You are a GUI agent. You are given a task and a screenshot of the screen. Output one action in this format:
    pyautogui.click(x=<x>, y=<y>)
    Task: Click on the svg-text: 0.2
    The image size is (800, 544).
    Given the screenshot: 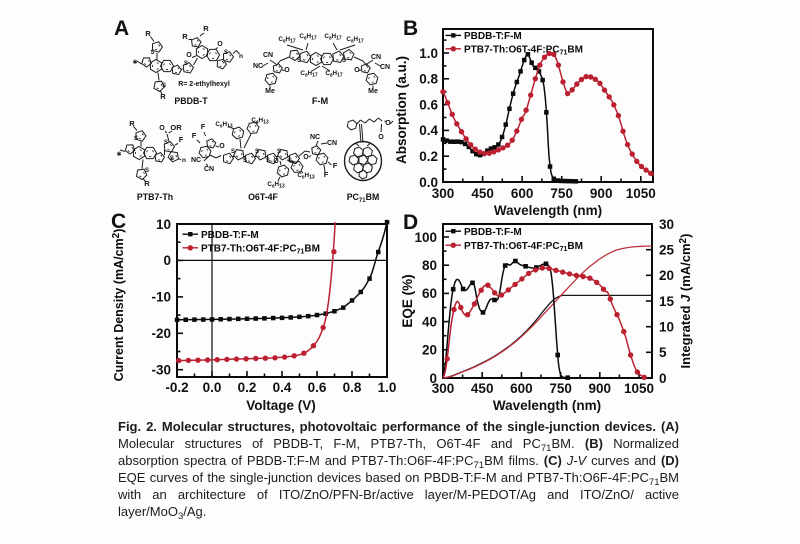 What is the action you would take?
    pyautogui.click(x=247, y=387)
    